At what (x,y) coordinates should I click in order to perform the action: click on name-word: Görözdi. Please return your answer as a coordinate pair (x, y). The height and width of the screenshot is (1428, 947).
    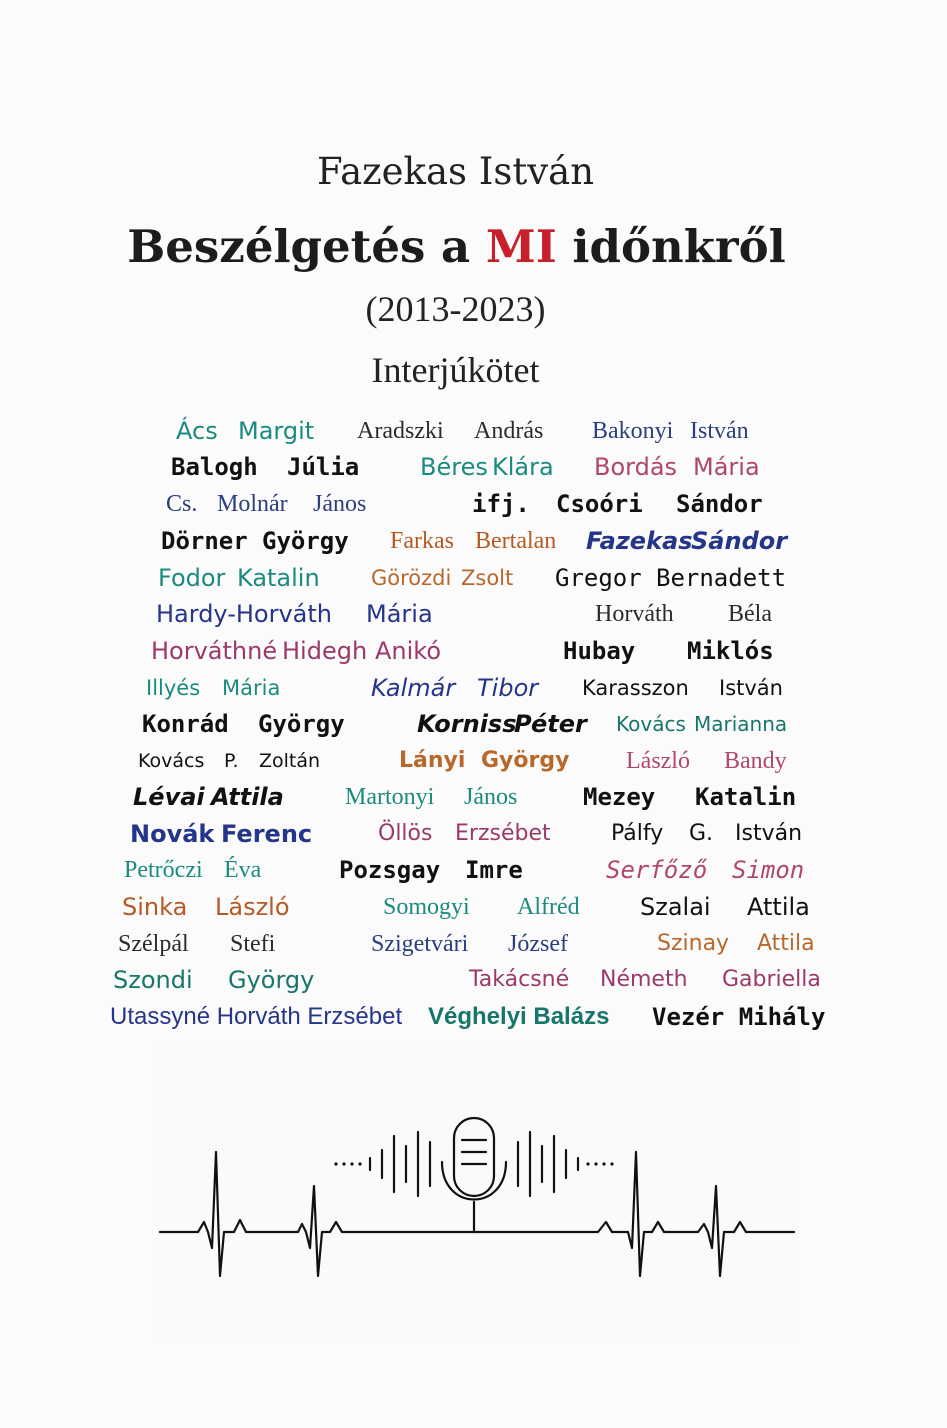
    Looking at the image, I should click on (411, 578).